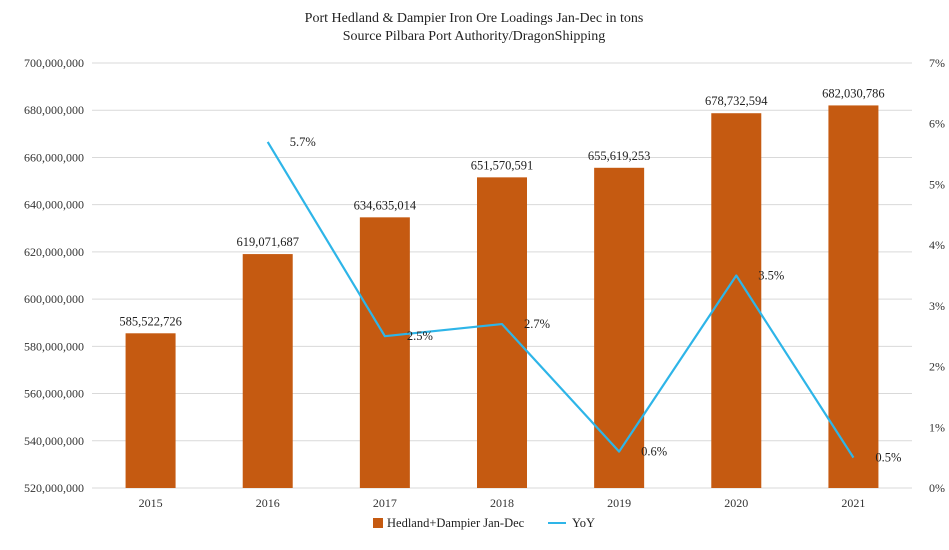 The width and height of the screenshot is (949, 550). Describe the element at coordinates (937, 124) in the screenshot. I see `right-tick-label: 6%` at that location.